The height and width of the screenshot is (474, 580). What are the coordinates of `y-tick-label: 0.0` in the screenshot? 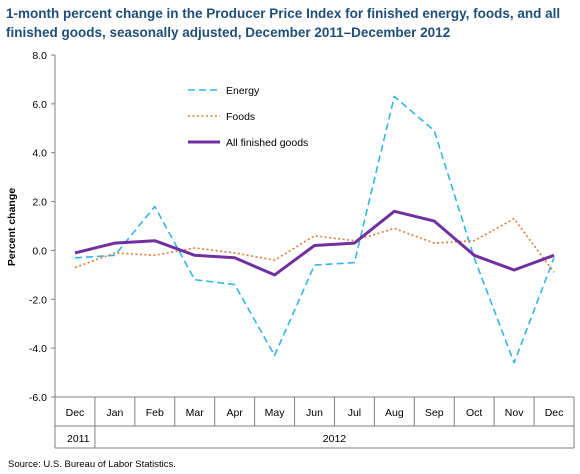 It's located at (39, 251).